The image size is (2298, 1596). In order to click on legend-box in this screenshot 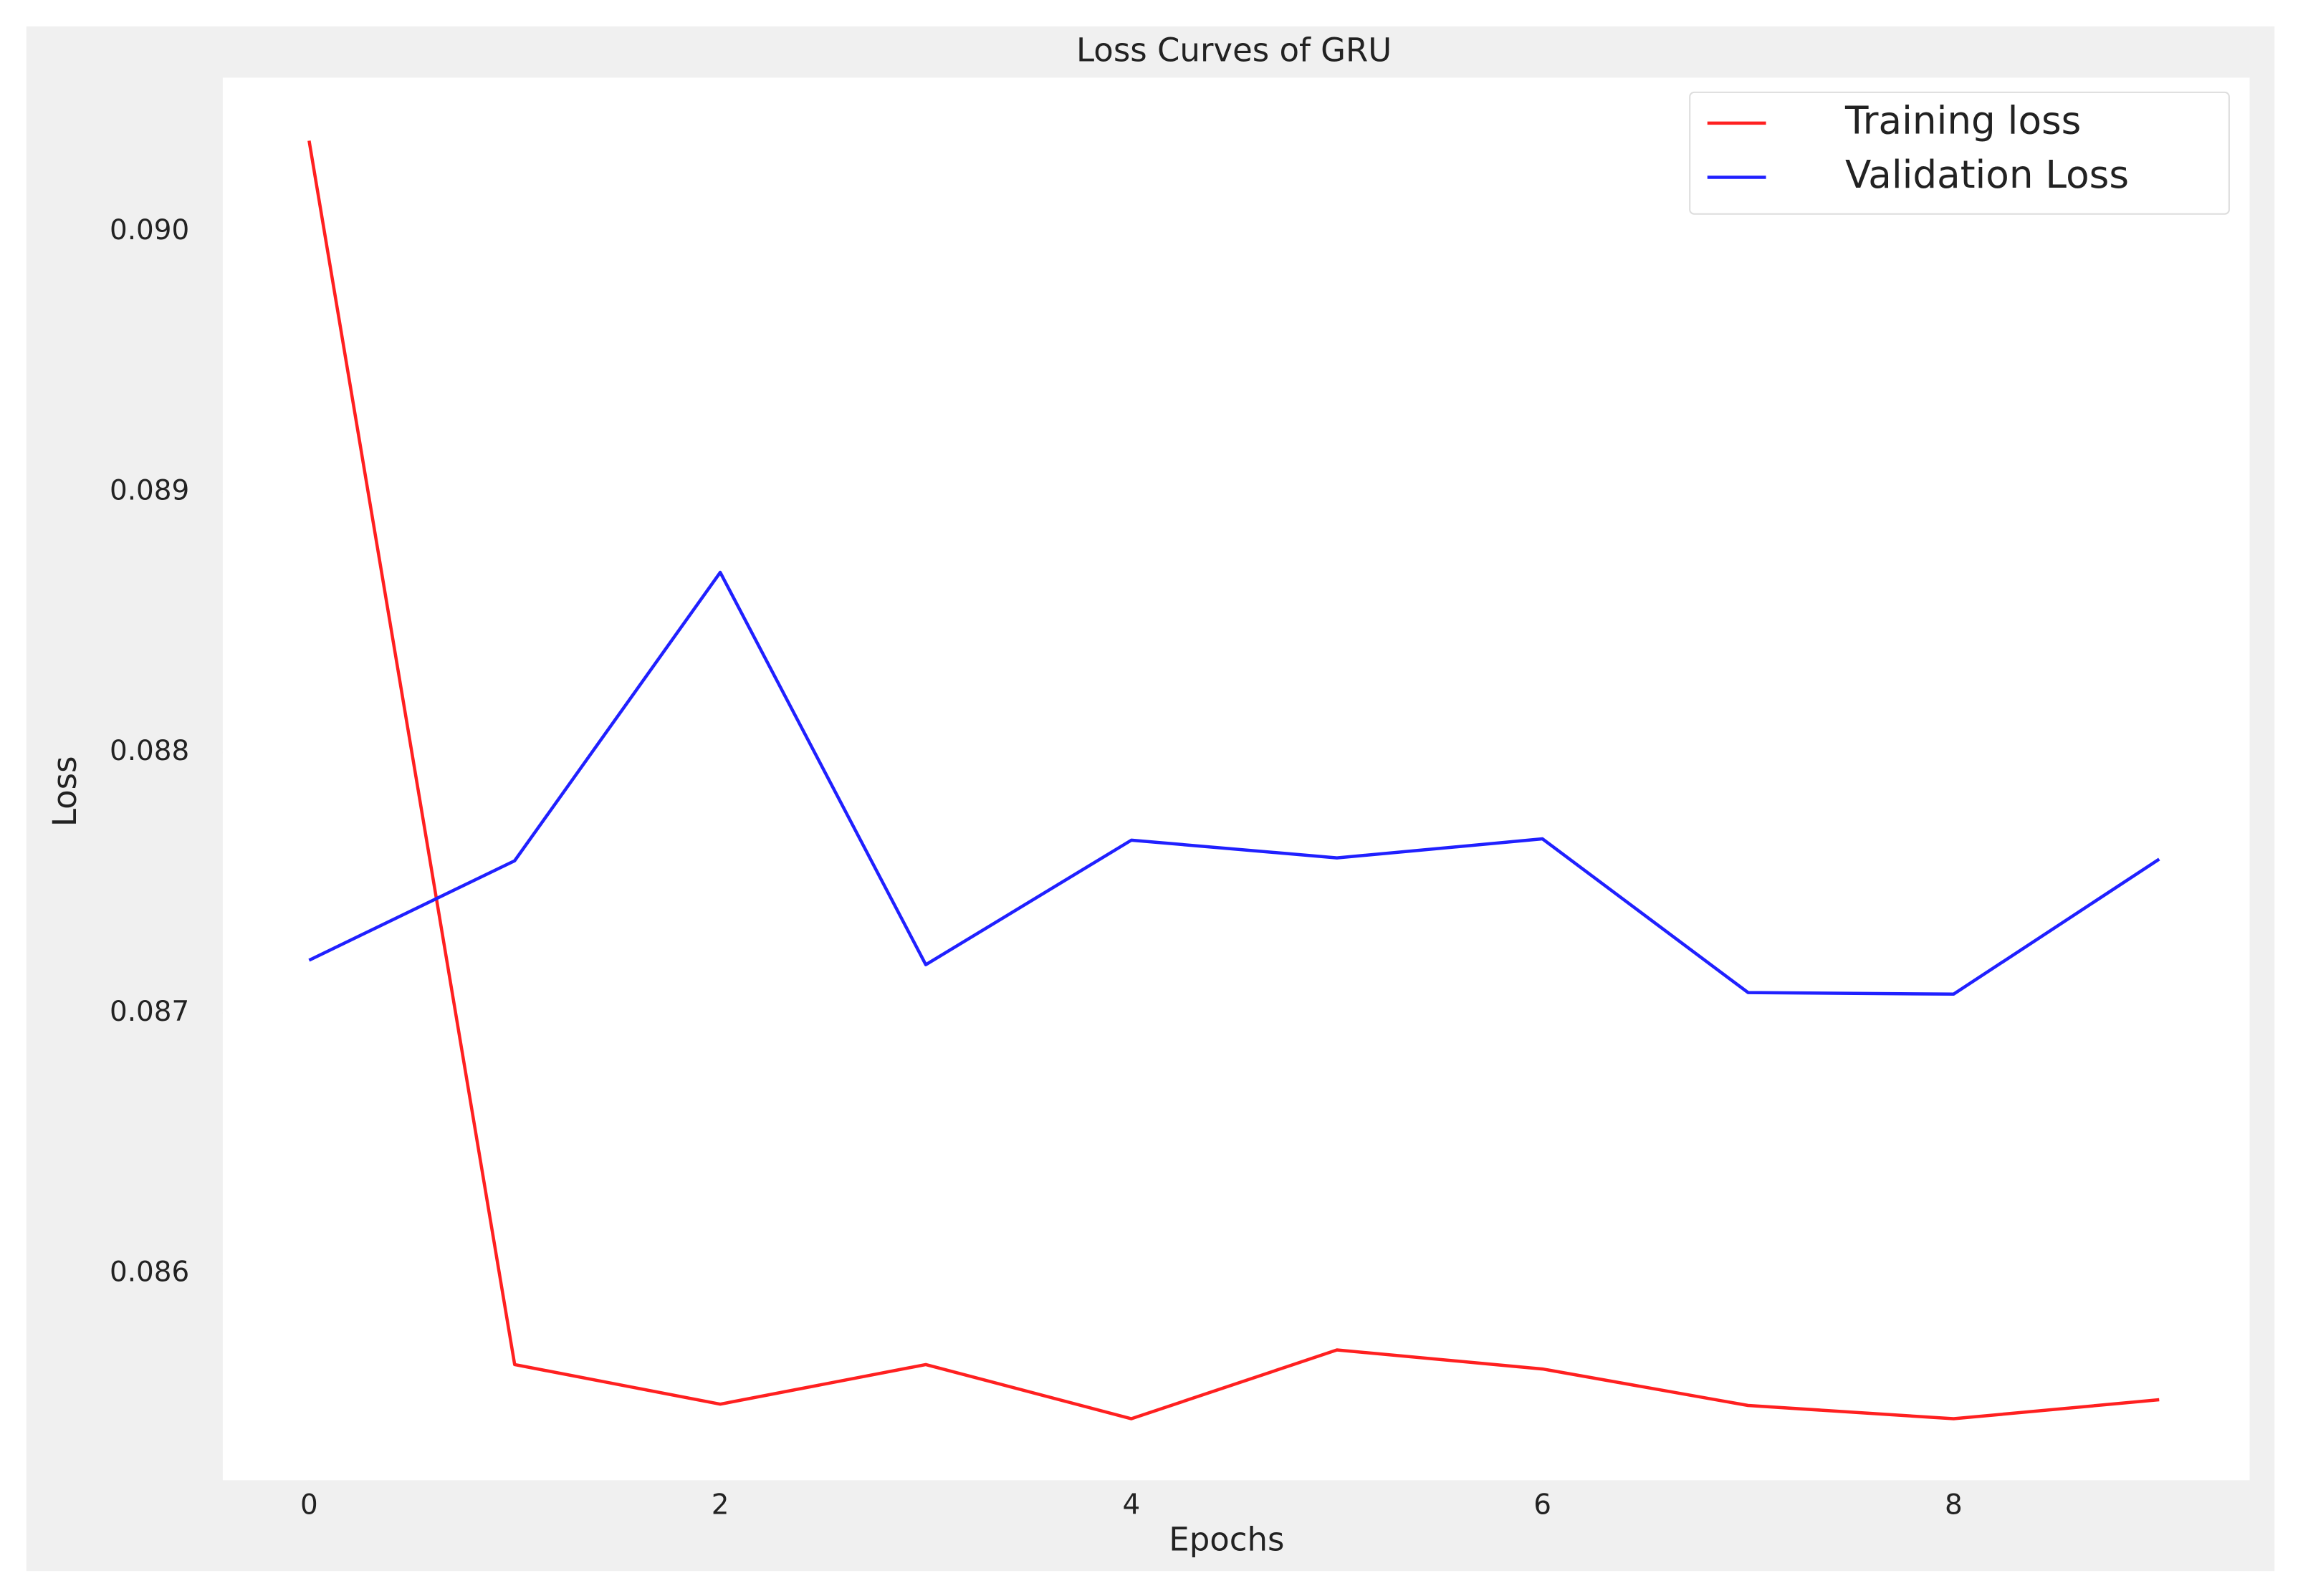, I will do `click(1959, 153)`.